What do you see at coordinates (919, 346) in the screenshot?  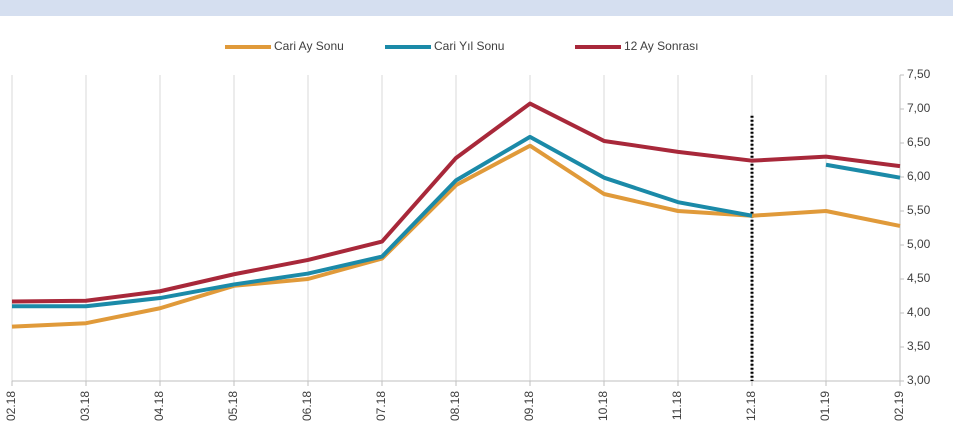 I see `y-tick-label: 3,50` at bounding box center [919, 346].